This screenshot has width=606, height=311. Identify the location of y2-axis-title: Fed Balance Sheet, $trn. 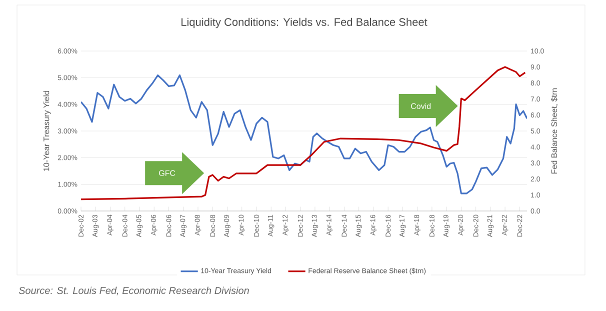
(554, 131).